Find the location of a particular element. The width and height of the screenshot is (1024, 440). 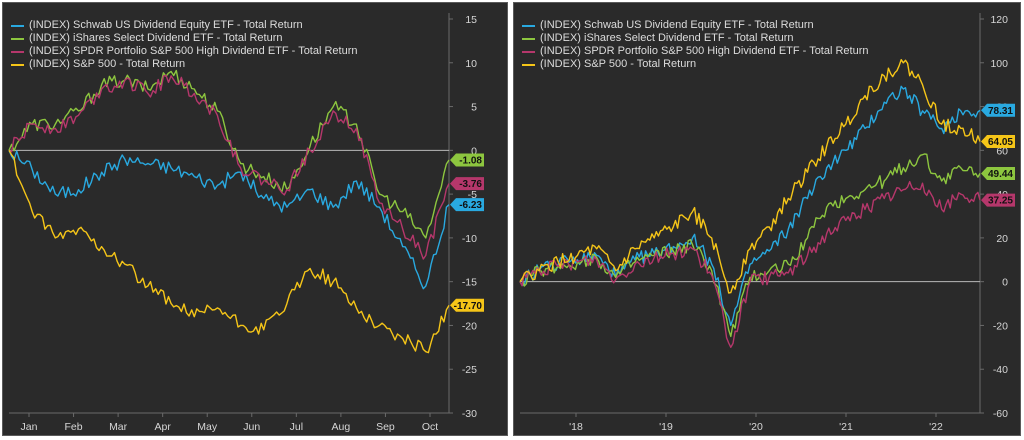

end-label-sp500: -17.70 is located at coordinates (467, 305).